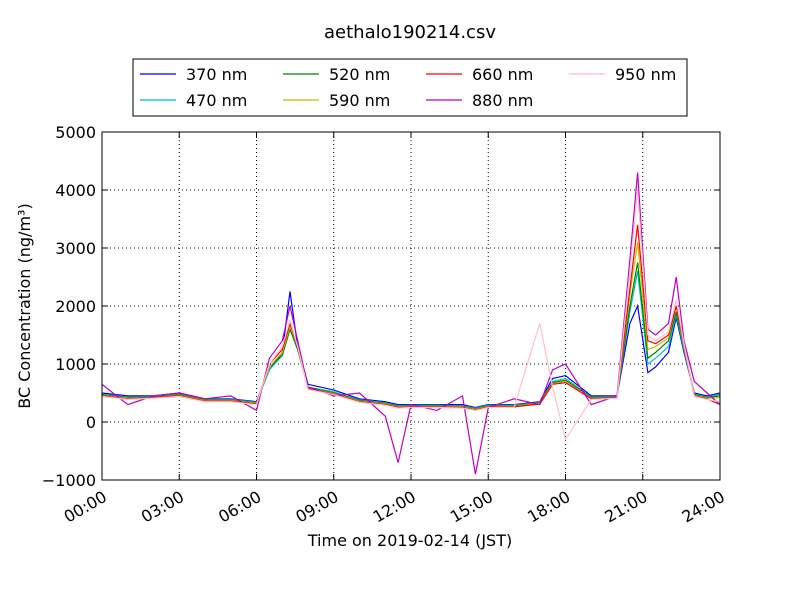  Describe the element at coordinates (409, 540) in the screenshot. I see `x-axis-label: Time on 2019-02-14 (JST)` at that location.